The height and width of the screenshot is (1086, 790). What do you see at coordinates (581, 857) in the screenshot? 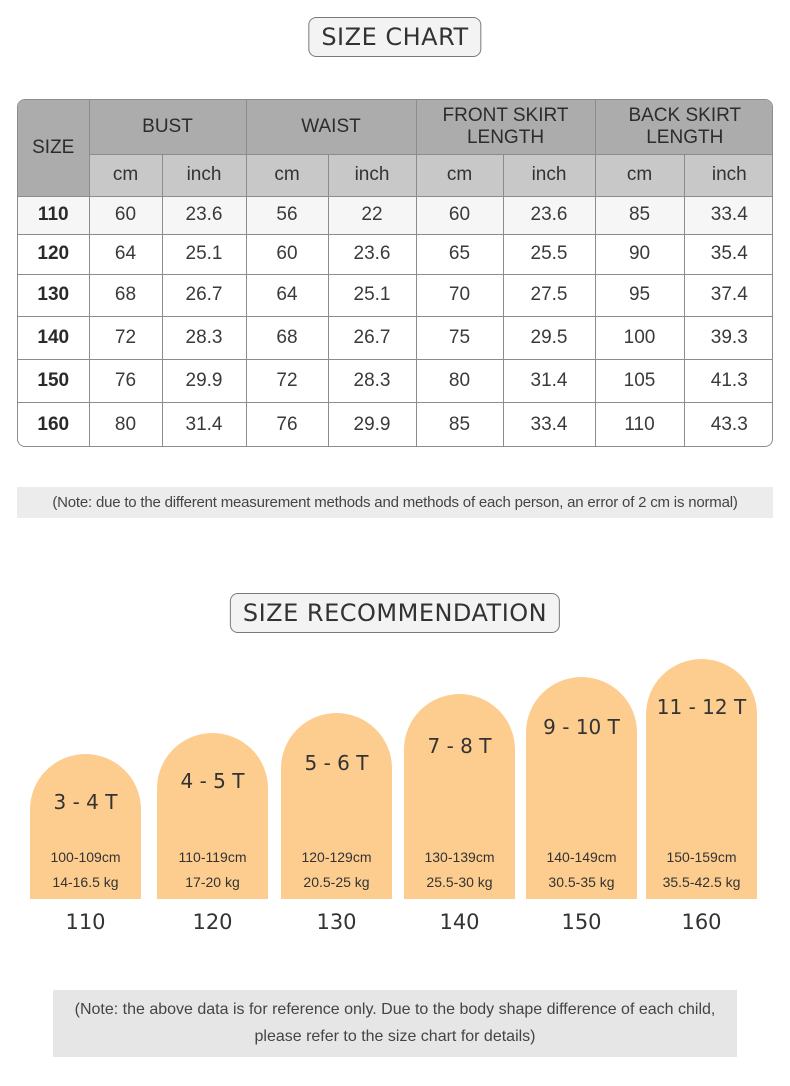
I see `height-range: 140-149cm` at bounding box center [581, 857].